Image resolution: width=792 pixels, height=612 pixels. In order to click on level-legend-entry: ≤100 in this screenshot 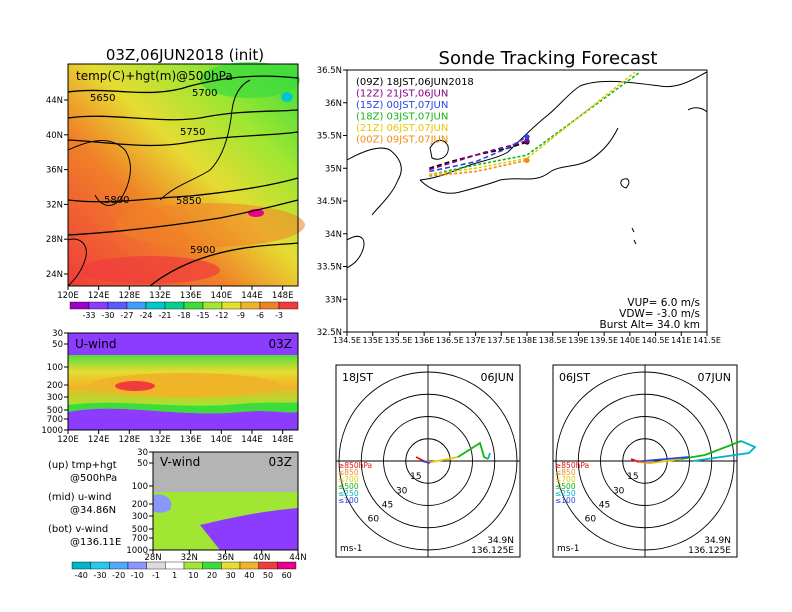, I will do `click(565, 500)`.